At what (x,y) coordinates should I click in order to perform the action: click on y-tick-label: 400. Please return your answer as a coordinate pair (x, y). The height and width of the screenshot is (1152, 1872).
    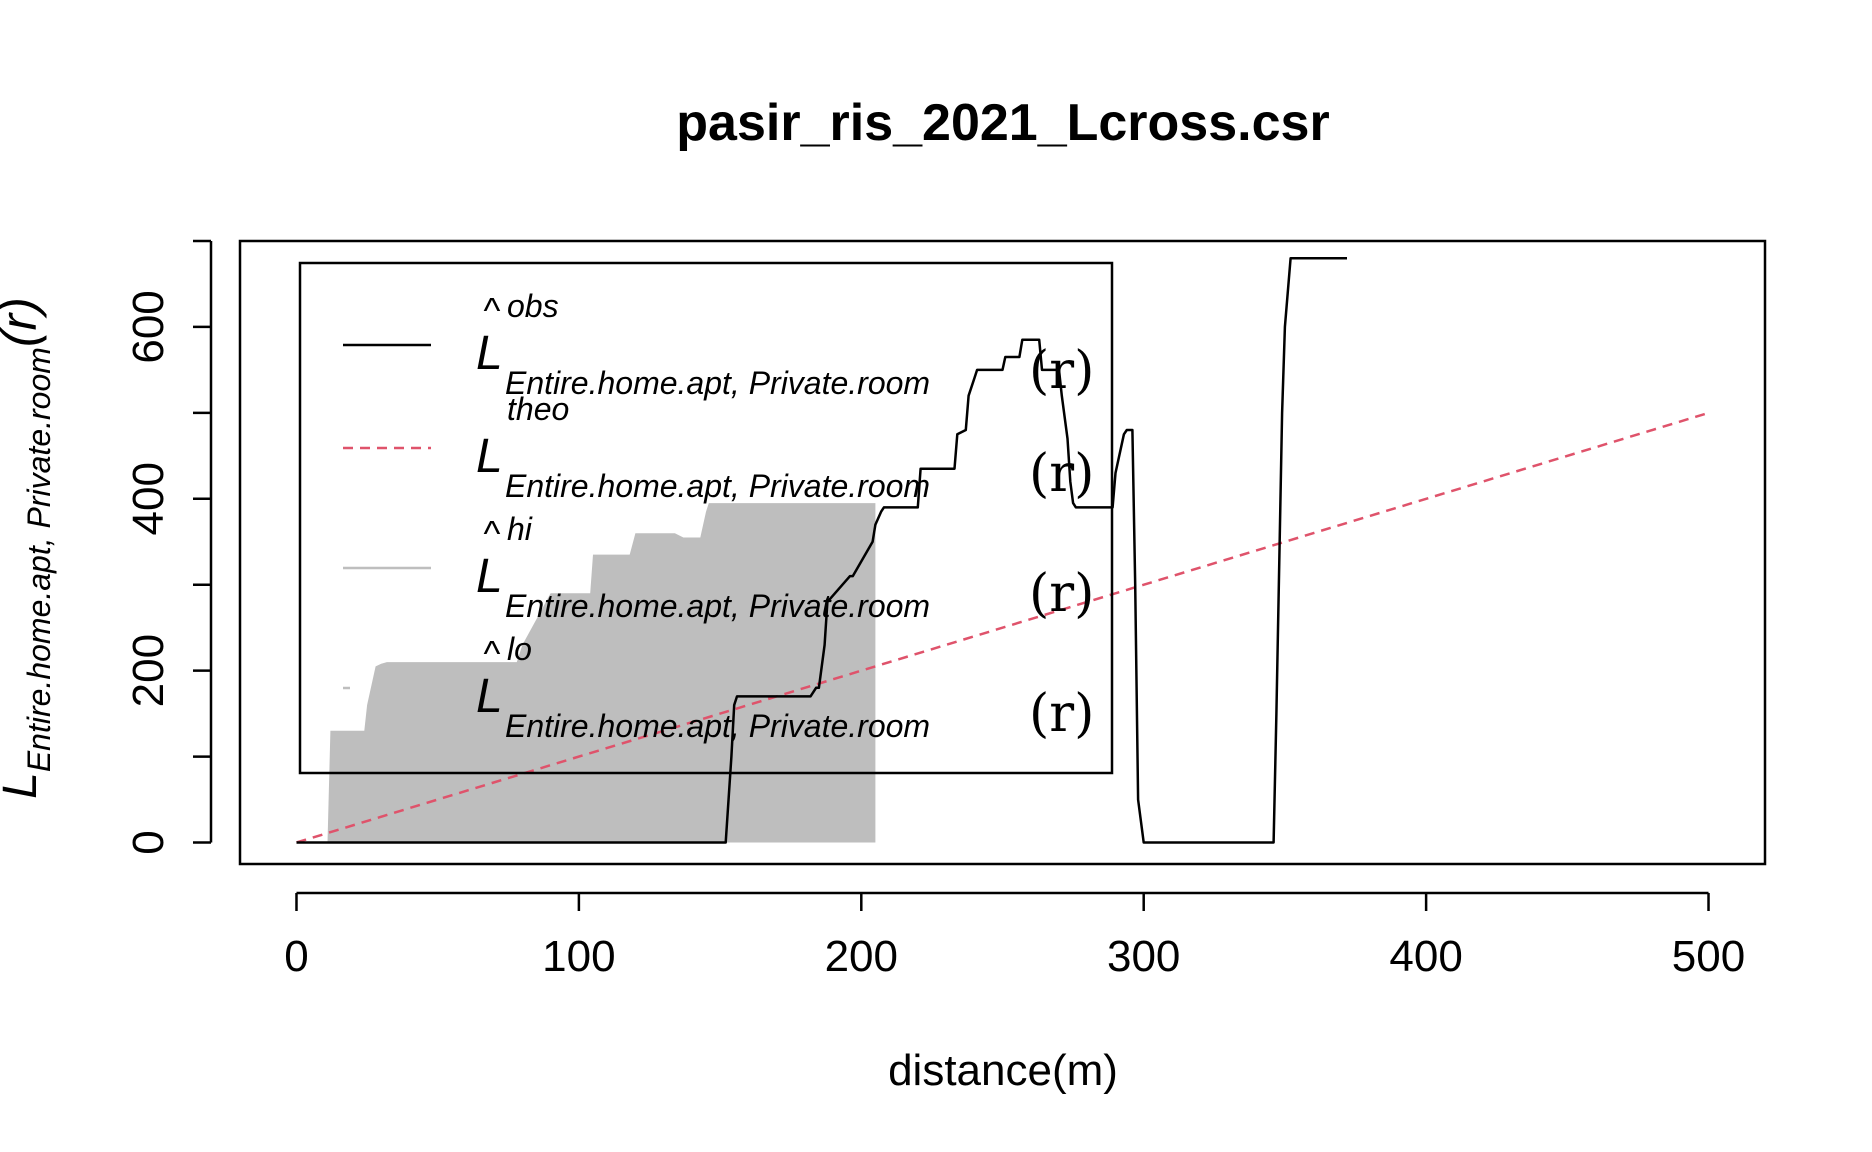
    Looking at the image, I should click on (148, 498).